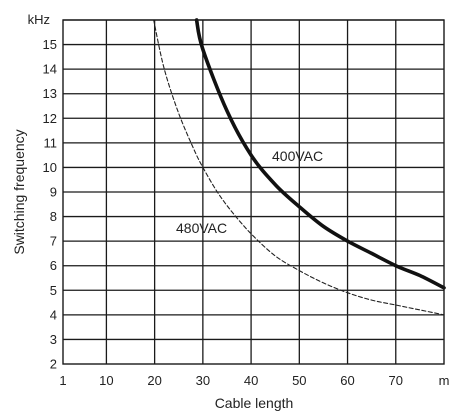 This screenshot has height=414, width=456. Describe the element at coordinates (53, 339) in the screenshot. I see `y-tick-label: 3` at that location.